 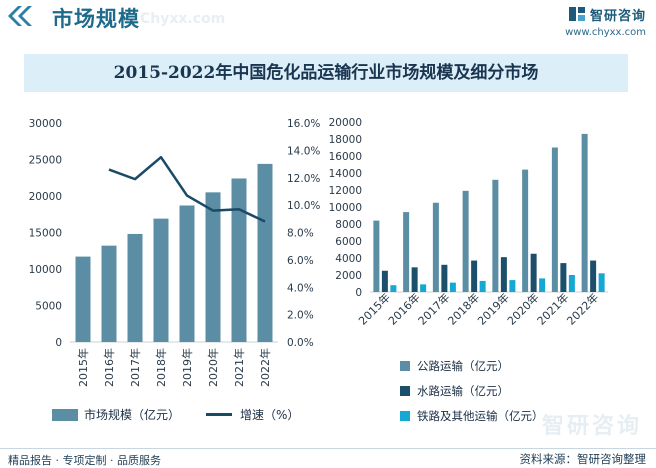 I want to click on right-chart-x-tick-label: 2022年, so click(x=582, y=308).